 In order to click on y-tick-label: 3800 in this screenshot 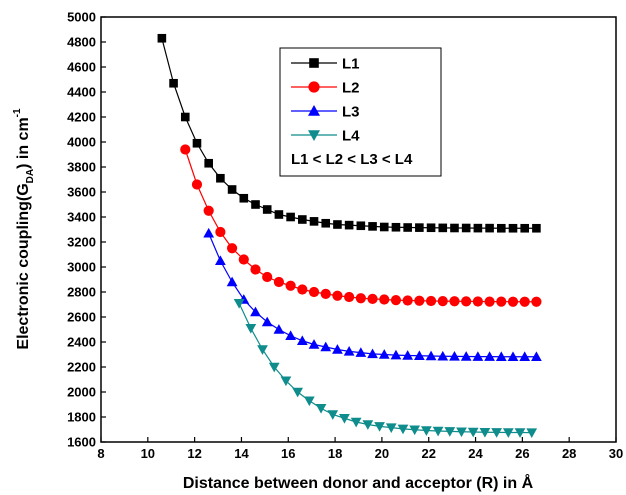, I will do `click(81, 167)`.